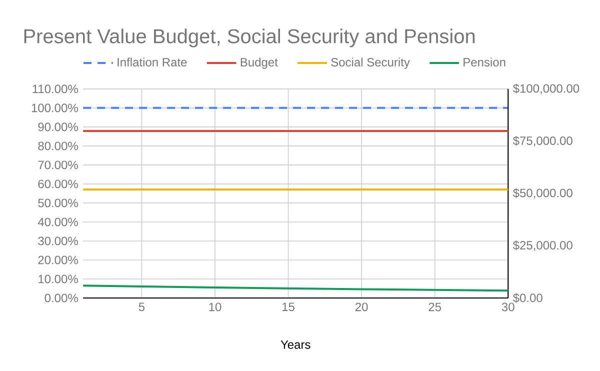 The image size is (600, 371). What do you see at coordinates (361, 307) in the screenshot?
I see `x-tick-label: 20` at bounding box center [361, 307].